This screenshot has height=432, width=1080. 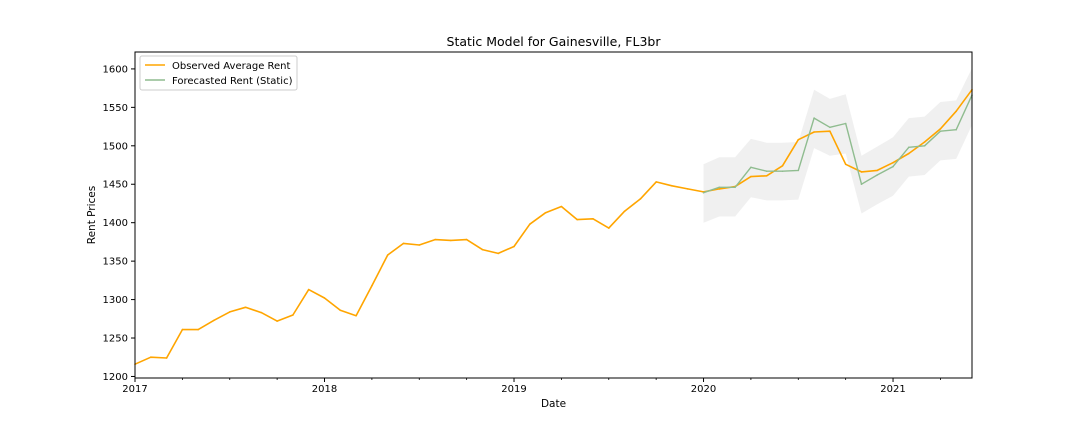 I want to click on x-axis-label: Date, so click(x=553, y=404).